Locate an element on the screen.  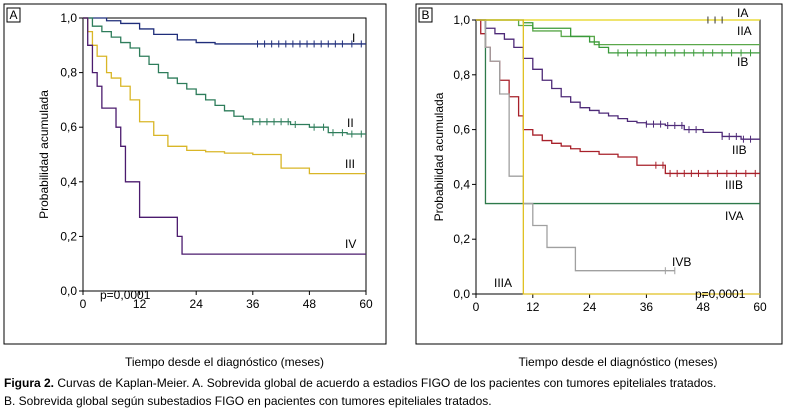
series-label: IB is located at coordinates (742, 62).